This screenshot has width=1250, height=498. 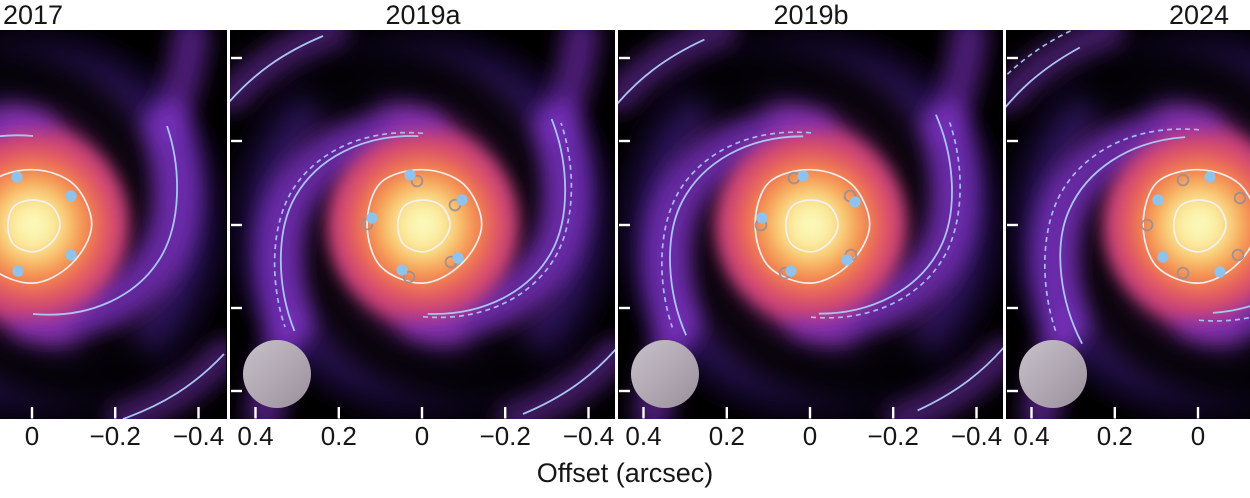 What do you see at coordinates (423, 15) in the screenshot?
I see `epoch-title-2019a: 2019a` at bounding box center [423, 15].